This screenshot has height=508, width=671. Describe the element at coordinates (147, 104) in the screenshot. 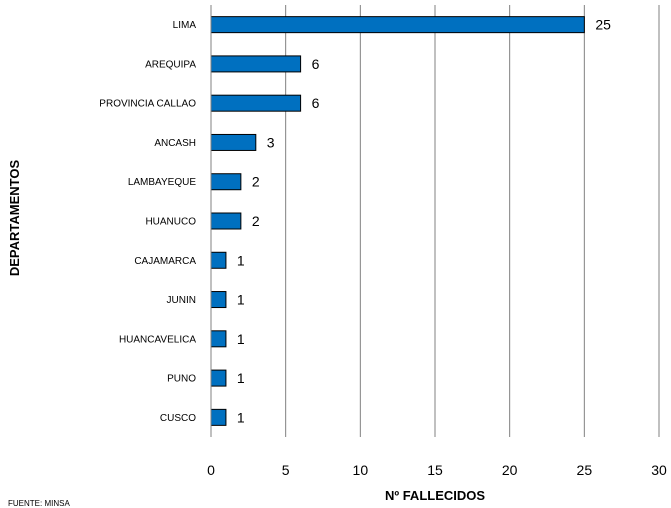

I see `category-label-provincia-callao: PROVINCIA CALLAO` at that location.